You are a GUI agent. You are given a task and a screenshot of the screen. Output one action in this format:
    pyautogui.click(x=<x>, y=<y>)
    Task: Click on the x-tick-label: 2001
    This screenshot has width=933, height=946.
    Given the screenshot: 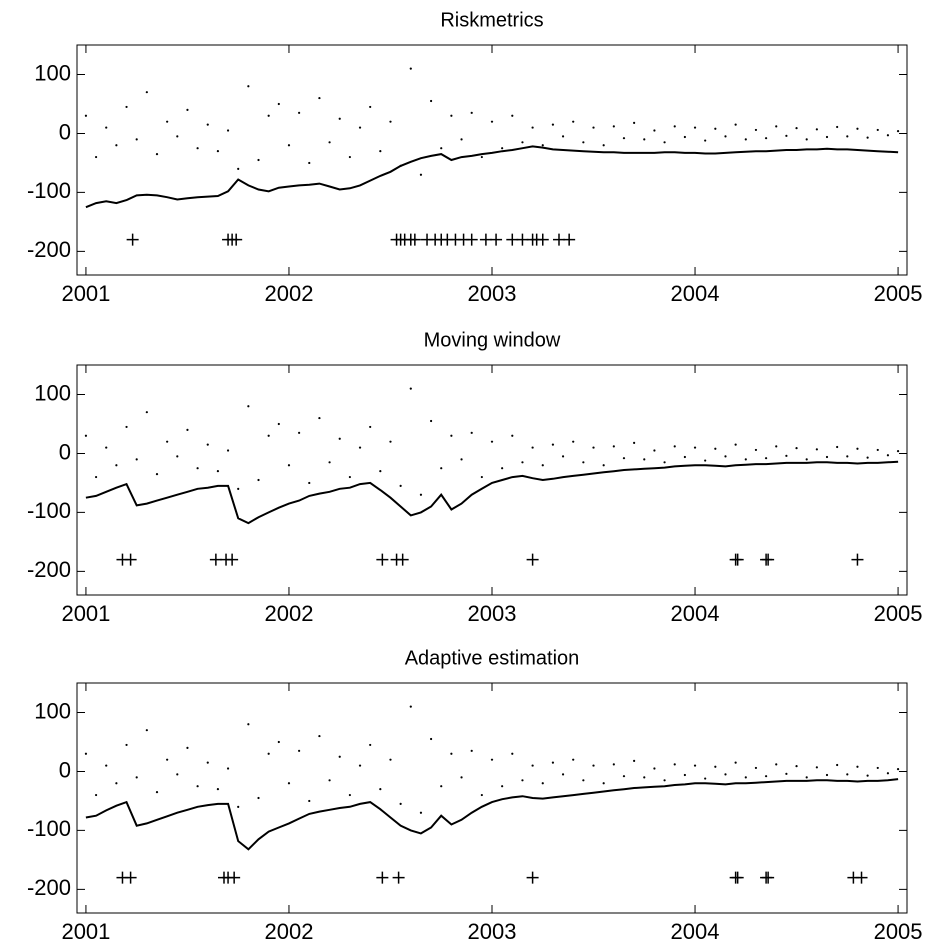 What is the action you would take?
    pyautogui.click(x=85, y=931)
    